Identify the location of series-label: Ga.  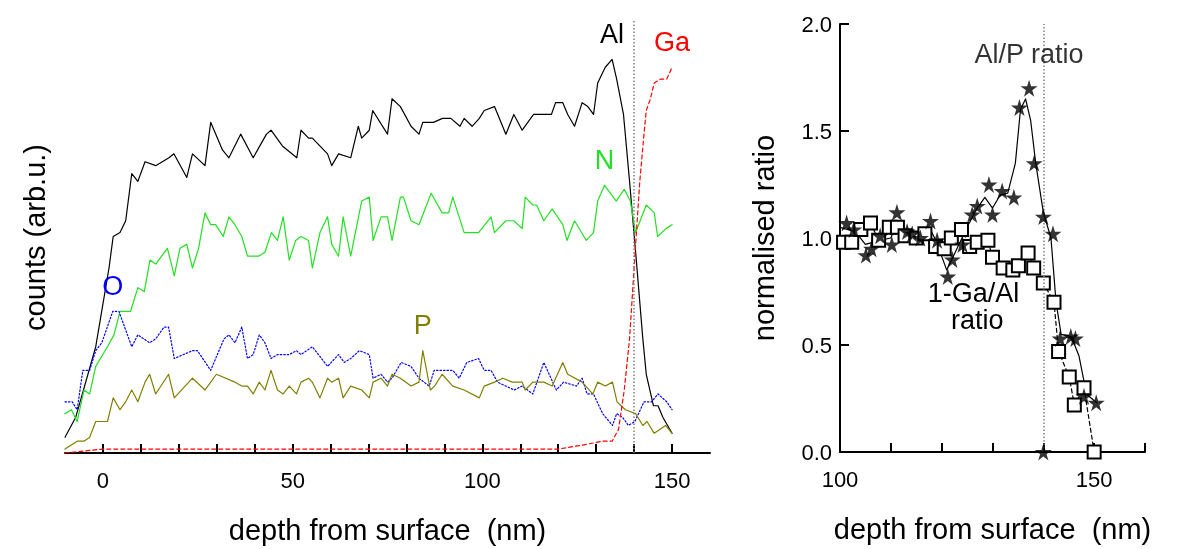
(673, 41).